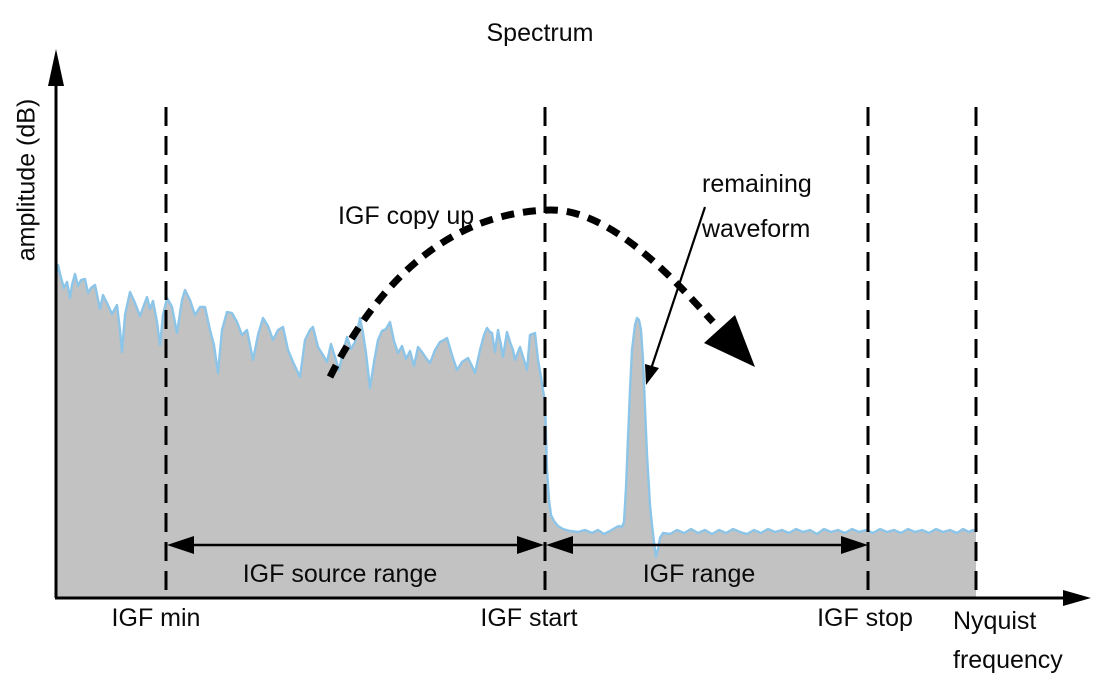  I want to click on igf-copy-up-curve, so click(521, 292).